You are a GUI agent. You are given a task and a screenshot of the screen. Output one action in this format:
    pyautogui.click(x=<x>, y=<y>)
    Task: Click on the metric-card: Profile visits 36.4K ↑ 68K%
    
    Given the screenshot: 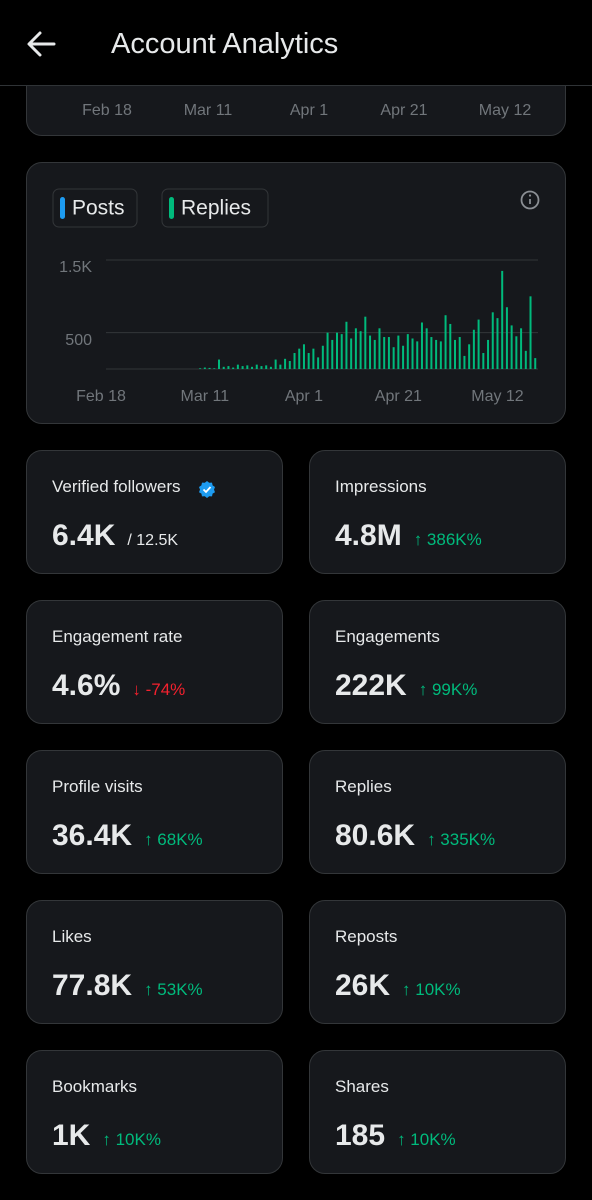 What is the action you would take?
    pyautogui.click(x=154, y=812)
    